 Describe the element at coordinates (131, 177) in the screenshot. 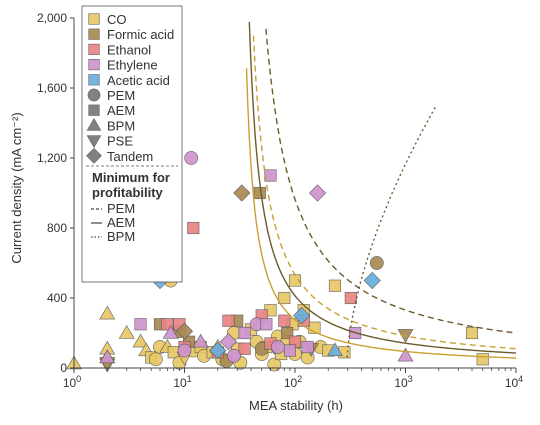

I see `legend-heading: Minimum for` at that location.